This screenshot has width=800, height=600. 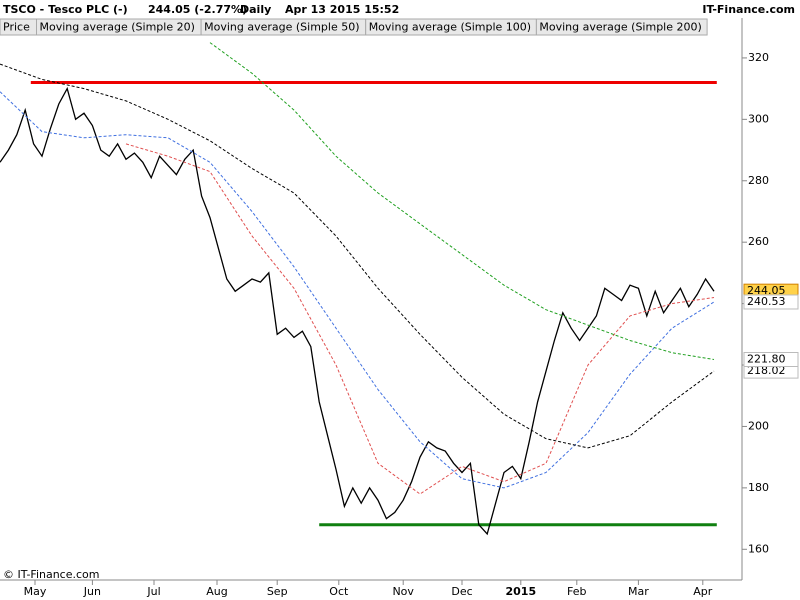 I want to click on legend-entry: Price, so click(x=16, y=27).